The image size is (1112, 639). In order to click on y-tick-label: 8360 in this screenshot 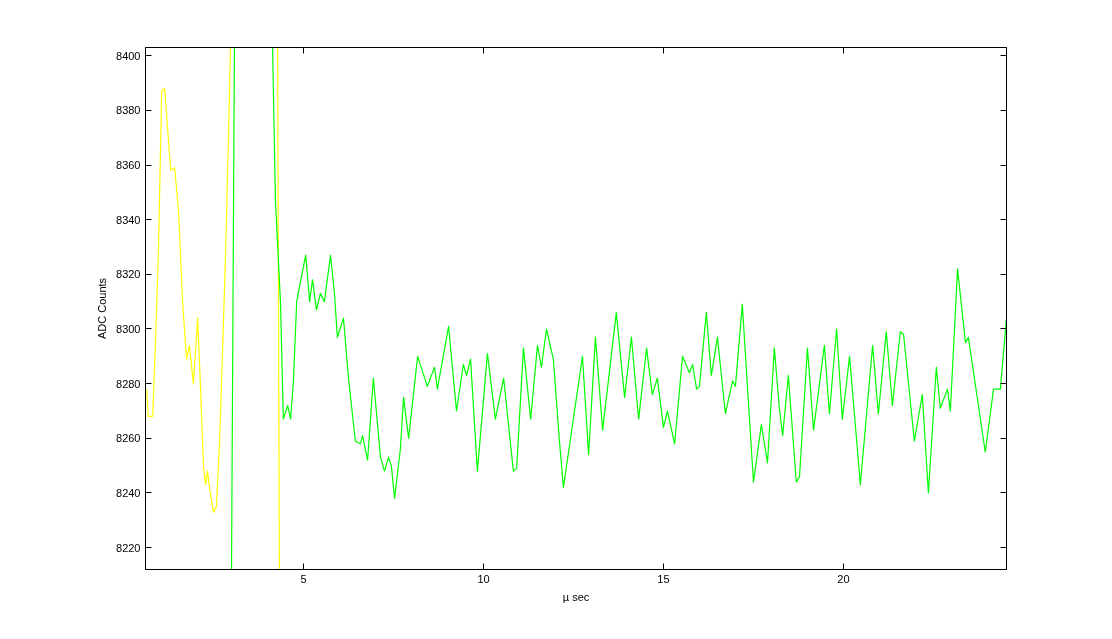, I will do `click(128, 165)`.